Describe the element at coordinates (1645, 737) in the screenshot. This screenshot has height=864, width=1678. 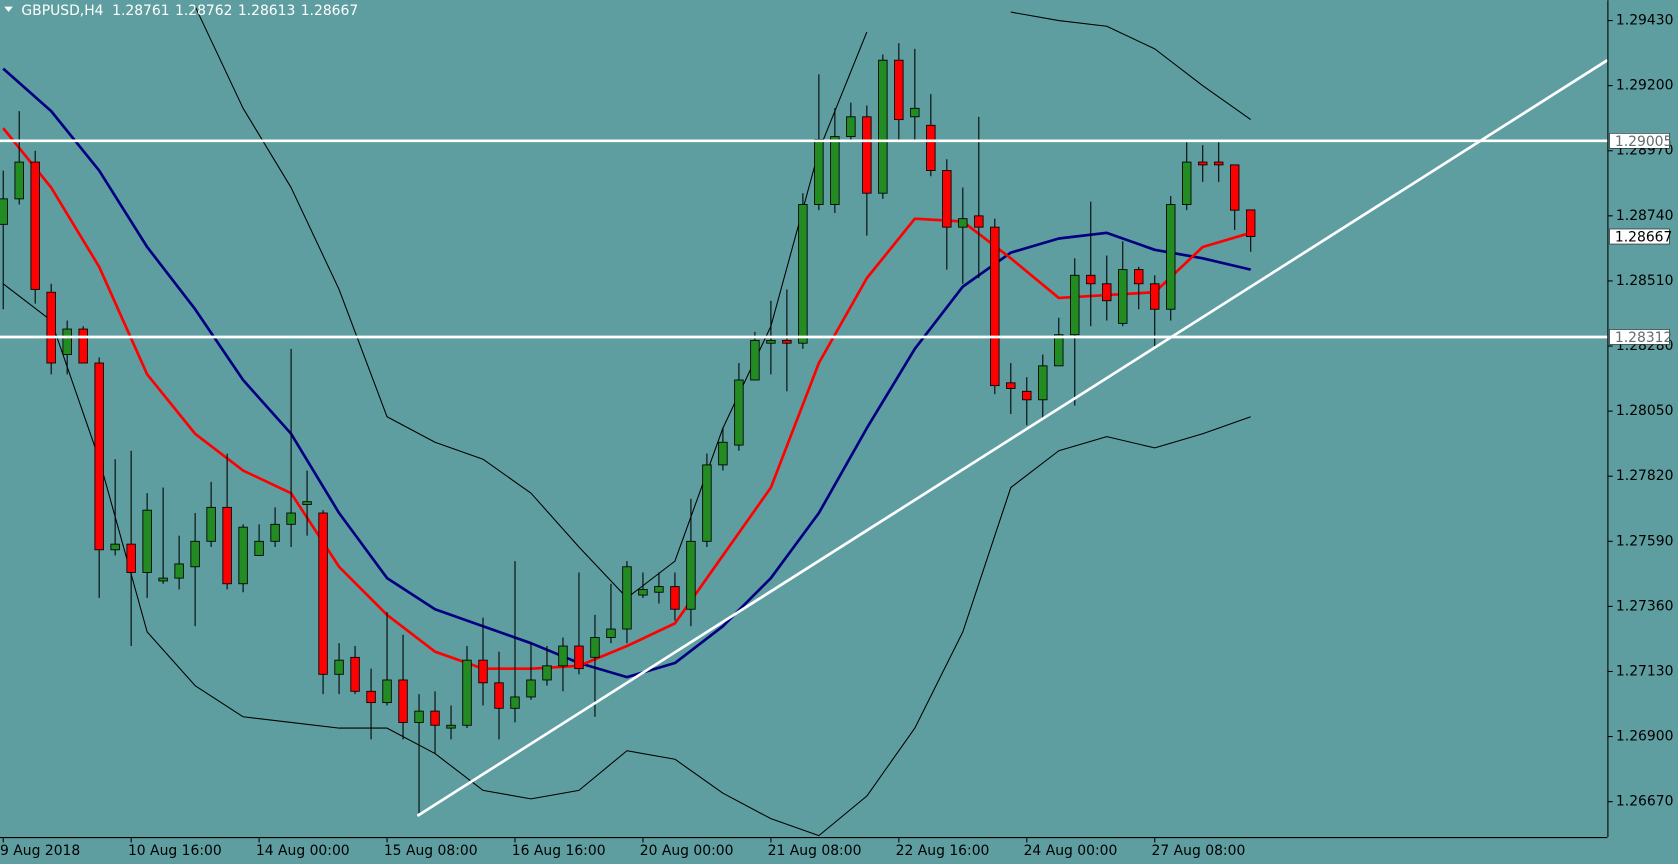
I see `y-tick-label: 1.26900` at that location.